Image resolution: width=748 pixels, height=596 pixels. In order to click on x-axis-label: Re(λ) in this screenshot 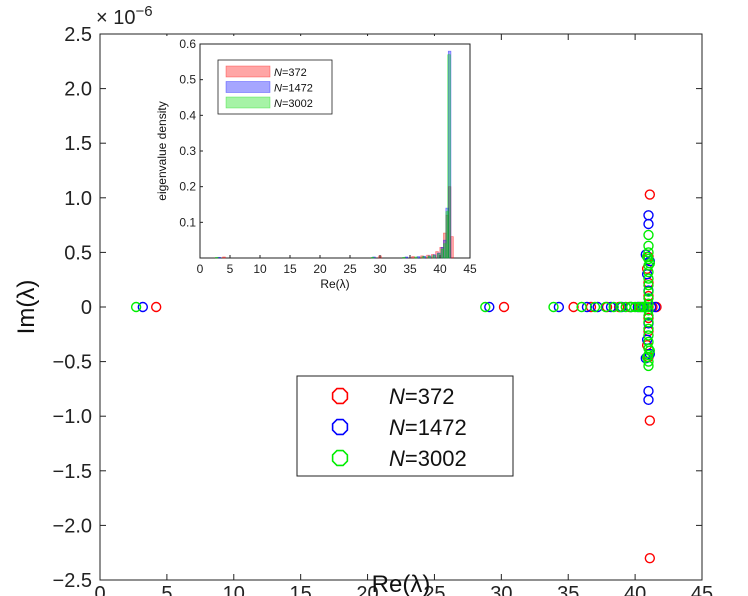, I will do `click(401, 583)`.